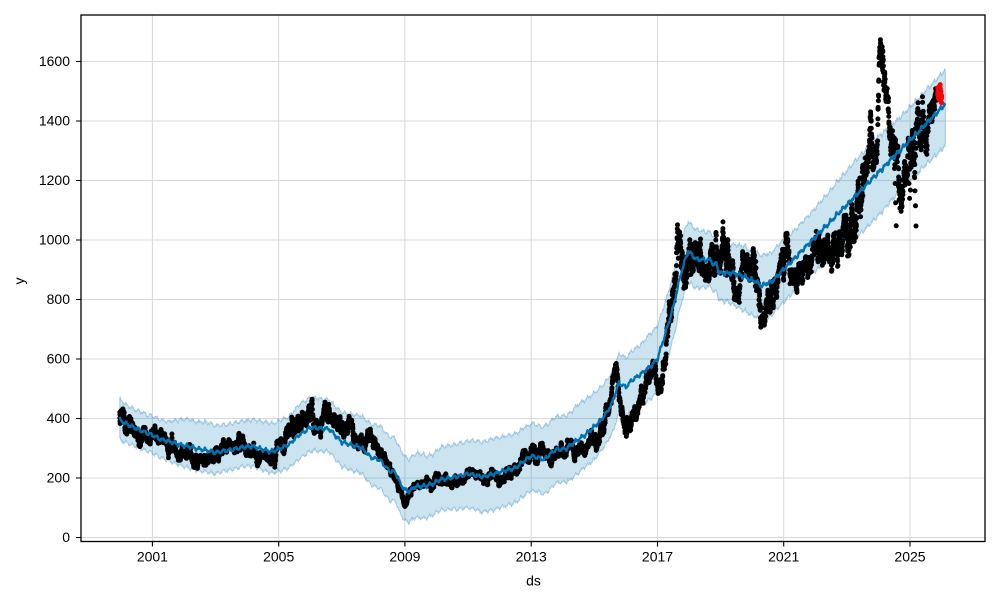 The image size is (1000, 605). Describe the element at coordinates (657, 557) in the screenshot. I see `svg-text: 2017` at that location.